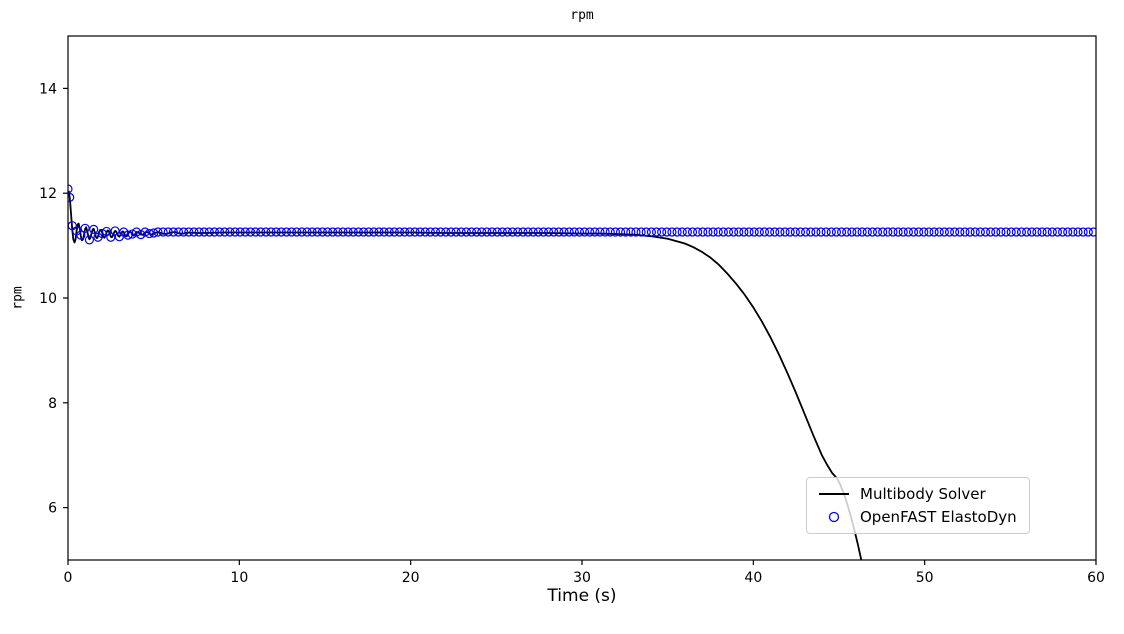 The image size is (1124, 634). I want to click on x-tick-label: 50, so click(925, 578).